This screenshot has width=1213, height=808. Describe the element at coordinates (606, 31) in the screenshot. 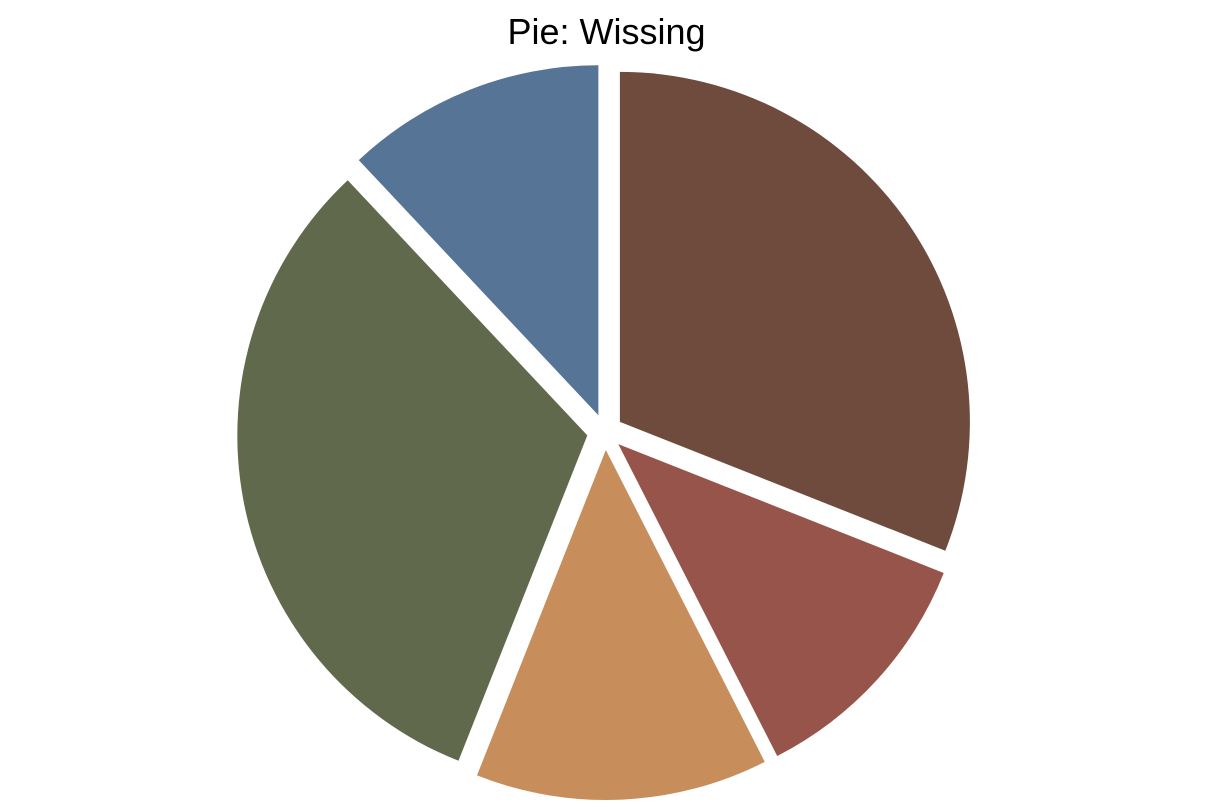

I see `chart-title: Pie: Wissing` at that location.